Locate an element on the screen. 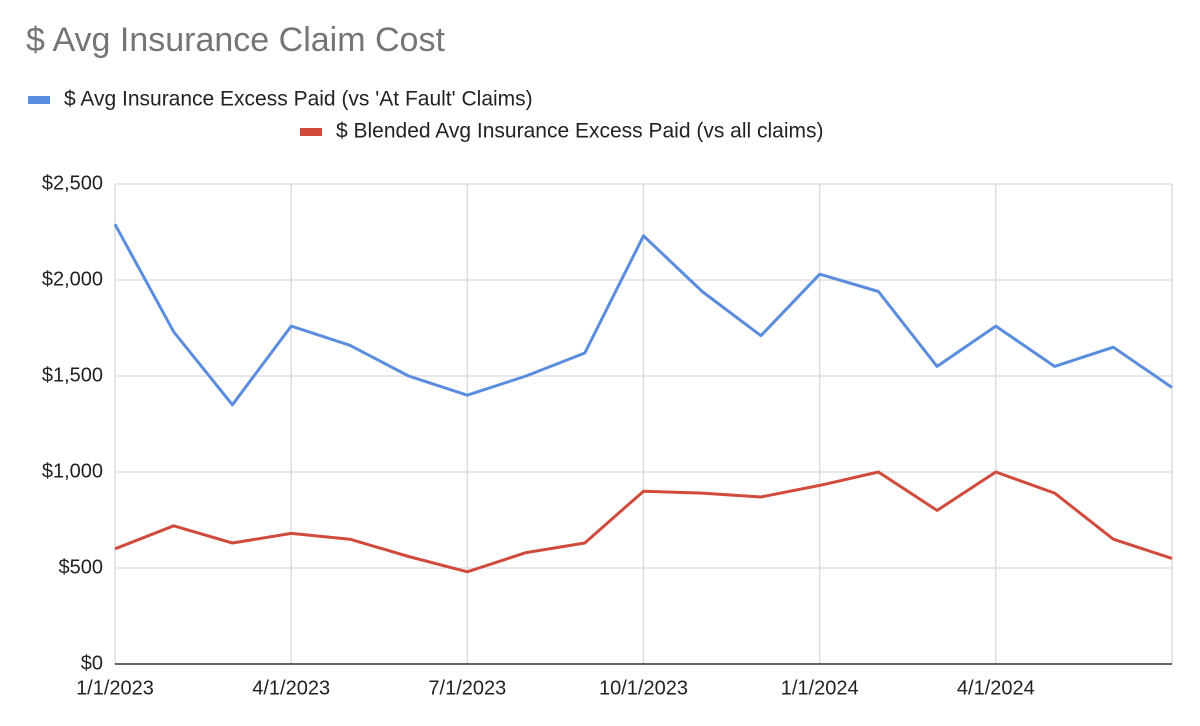 The height and width of the screenshot is (726, 1200). y-tick-label: $2,000 is located at coordinates (72, 279).